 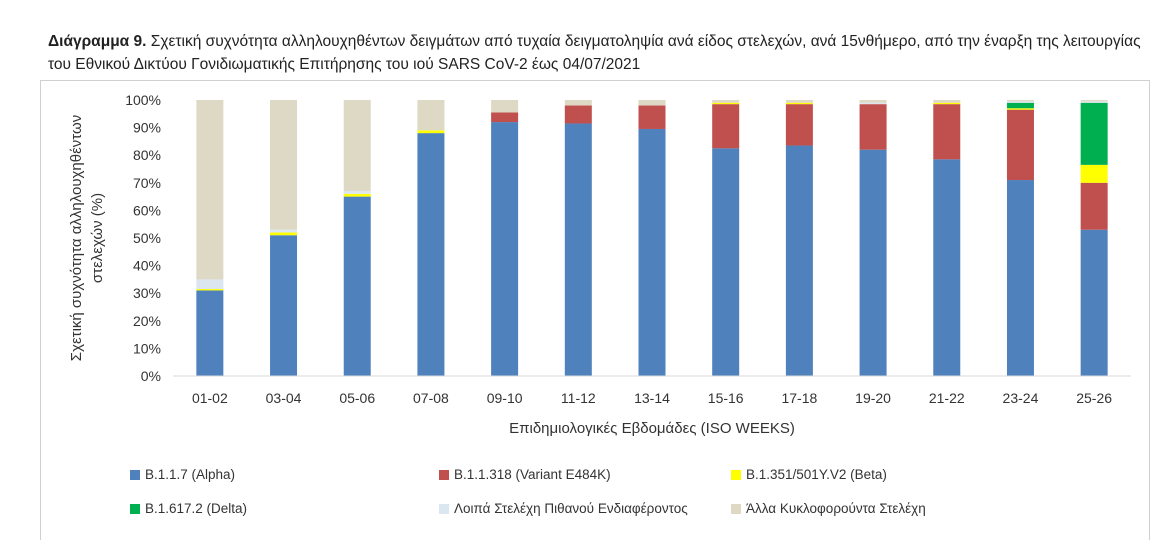 What do you see at coordinates (76, 238) in the screenshot?
I see `y-axis-title-line: Σχετική συχνότητα αλληλουχηθέντων` at bounding box center [76, 238].